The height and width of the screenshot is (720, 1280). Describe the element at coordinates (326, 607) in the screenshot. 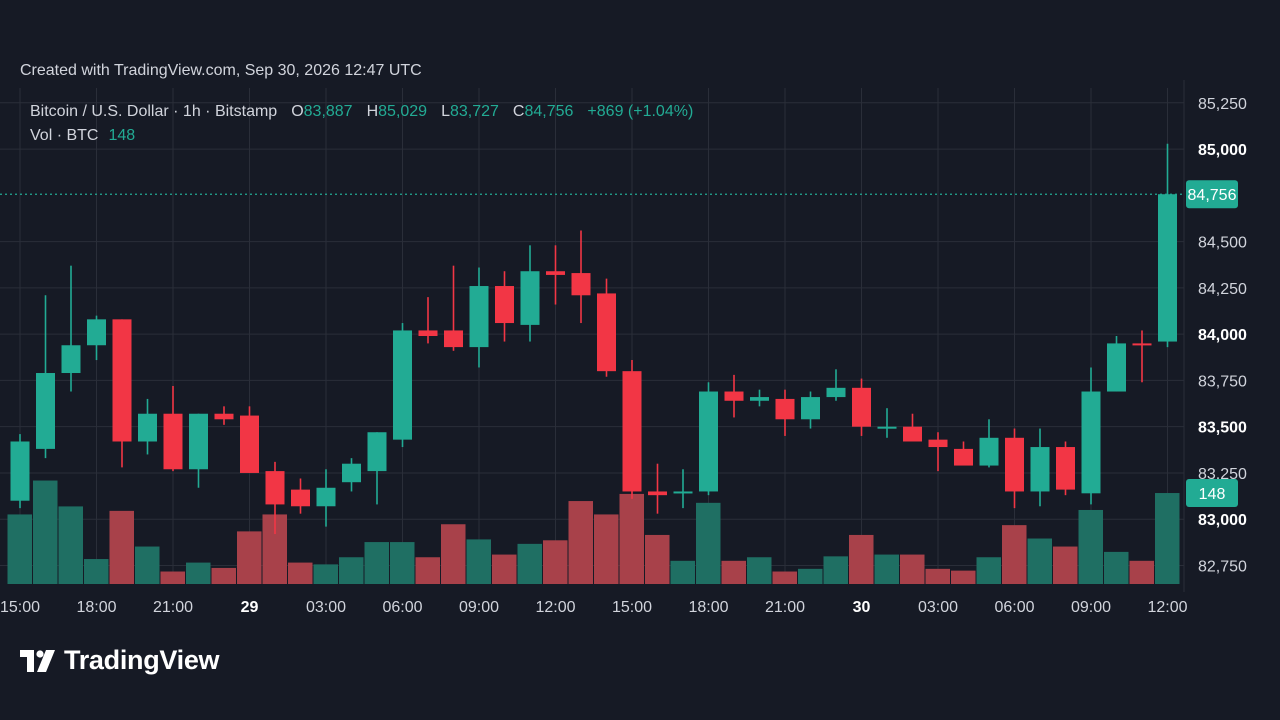

I see `time-tick-label: 03:00` at that location.